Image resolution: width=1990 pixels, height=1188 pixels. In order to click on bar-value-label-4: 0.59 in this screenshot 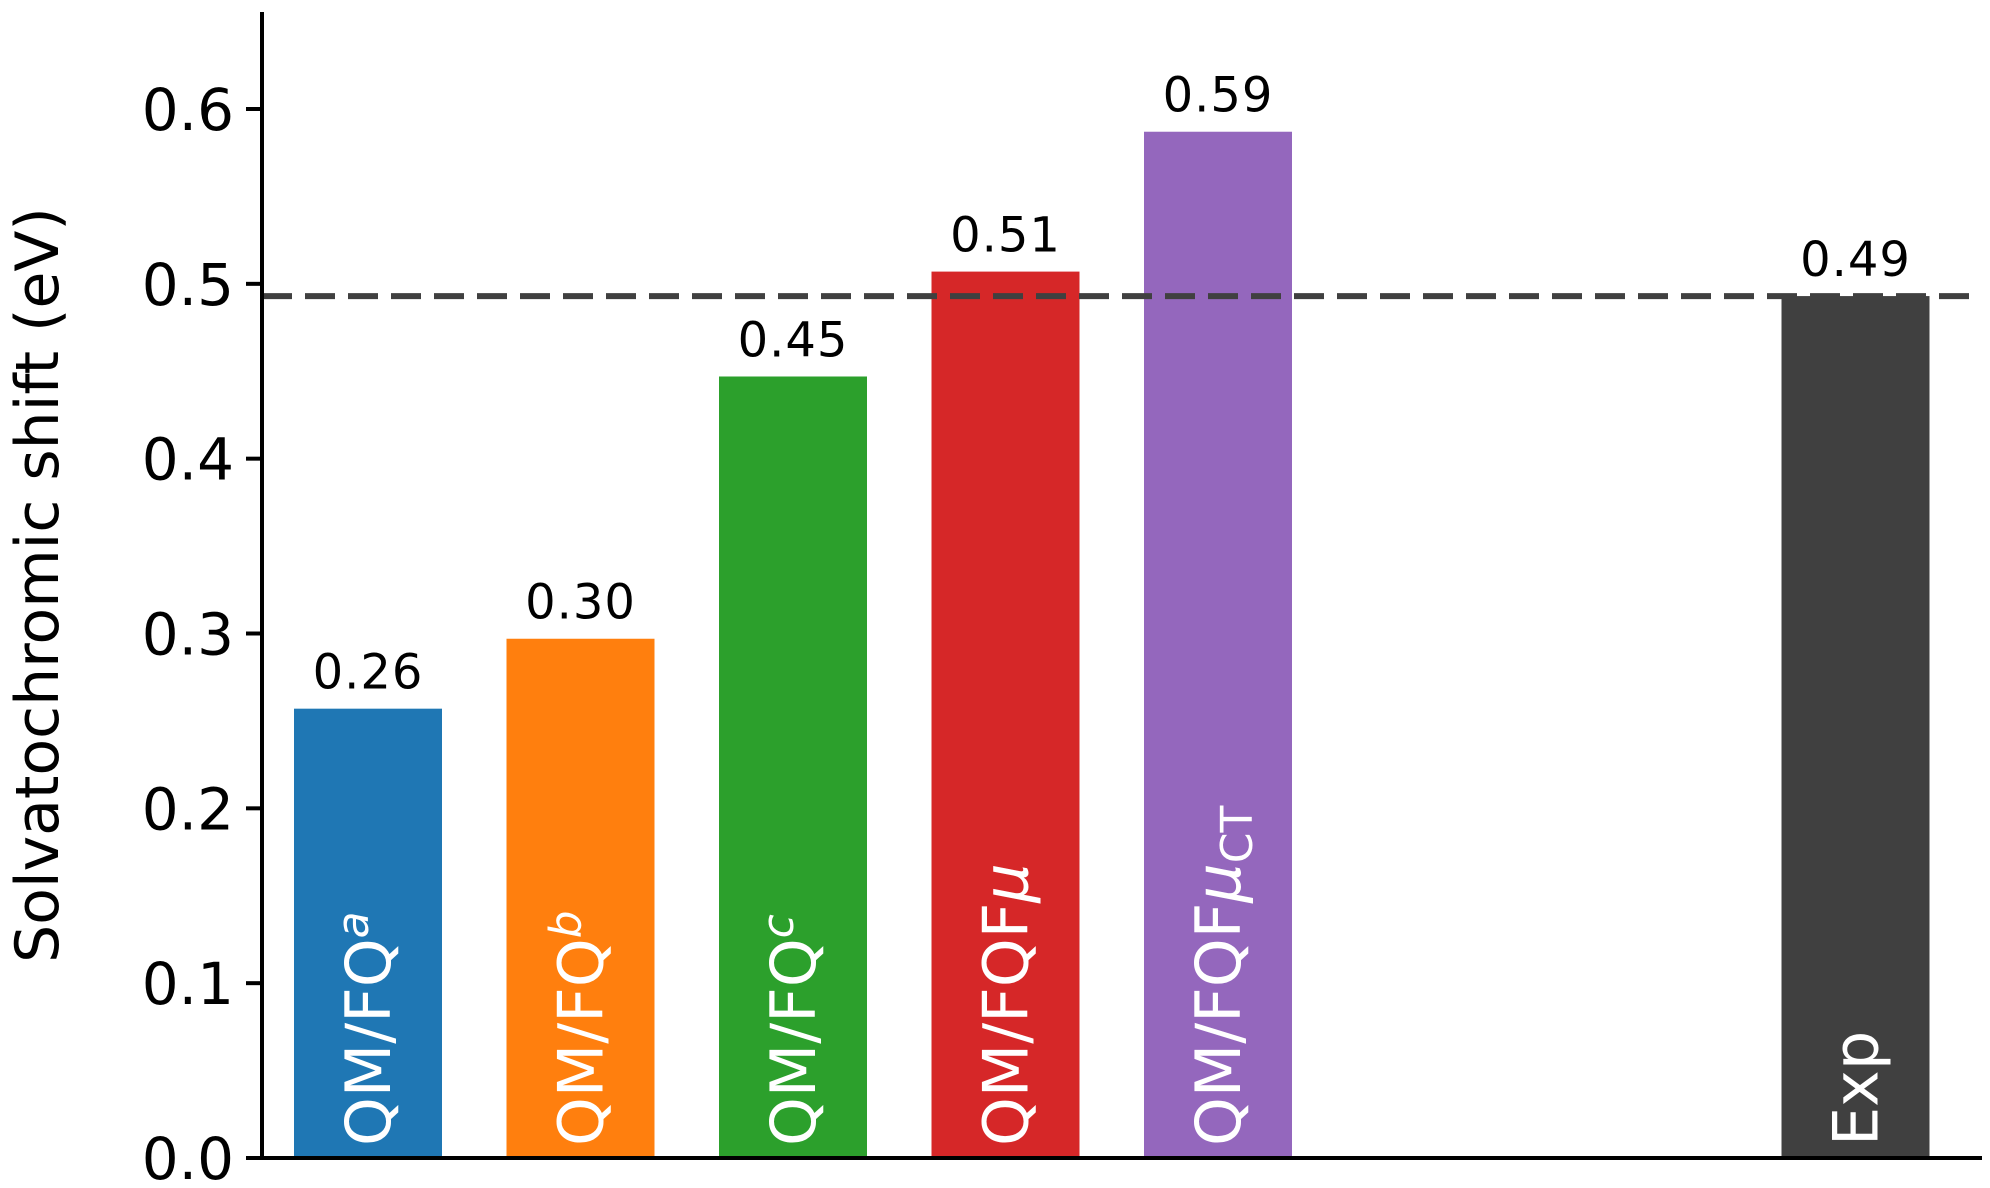, I will do `click(1218, 96)`.